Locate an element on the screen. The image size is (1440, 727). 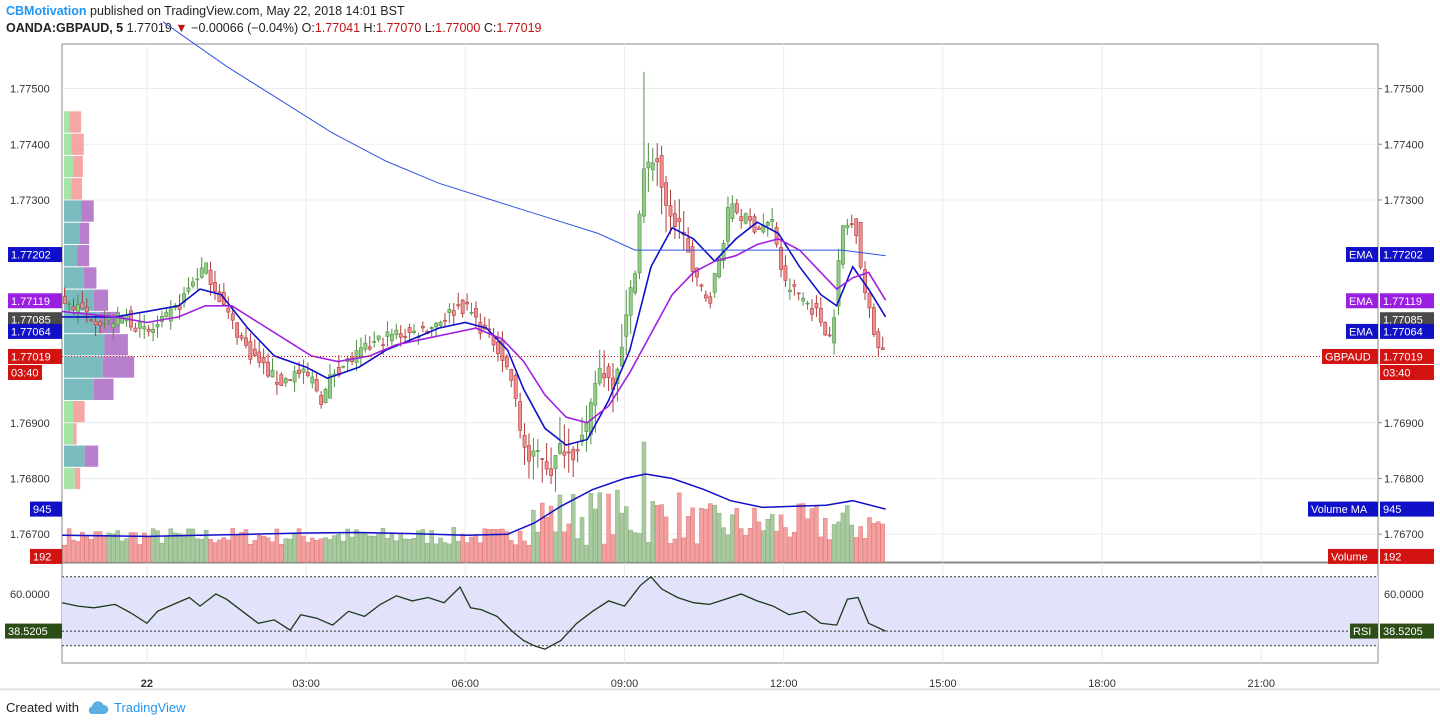
time-tick-label: 21:00 is located at coordinates (1261, 684).